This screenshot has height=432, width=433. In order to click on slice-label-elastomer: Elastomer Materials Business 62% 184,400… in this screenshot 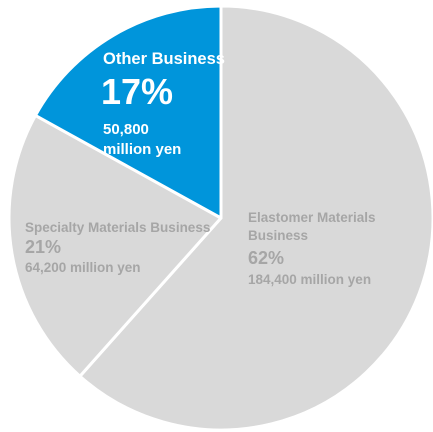, I will do `click(312, 248)`.